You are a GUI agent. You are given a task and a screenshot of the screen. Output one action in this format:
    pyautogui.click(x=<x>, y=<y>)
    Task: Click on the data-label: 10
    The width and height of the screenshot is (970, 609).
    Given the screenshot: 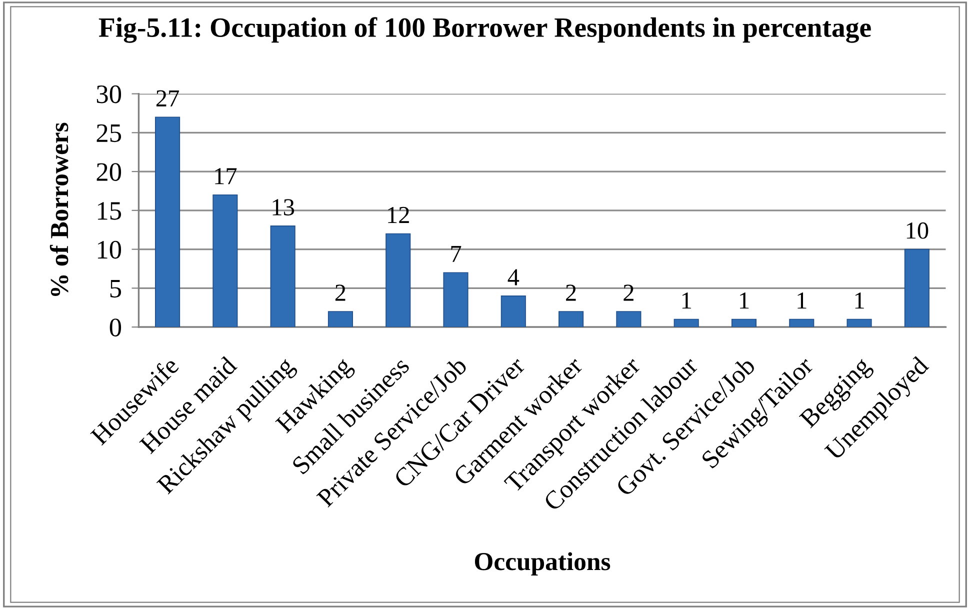 What is the action you would take?
    pyautogui.click(x=917, y=230)
    